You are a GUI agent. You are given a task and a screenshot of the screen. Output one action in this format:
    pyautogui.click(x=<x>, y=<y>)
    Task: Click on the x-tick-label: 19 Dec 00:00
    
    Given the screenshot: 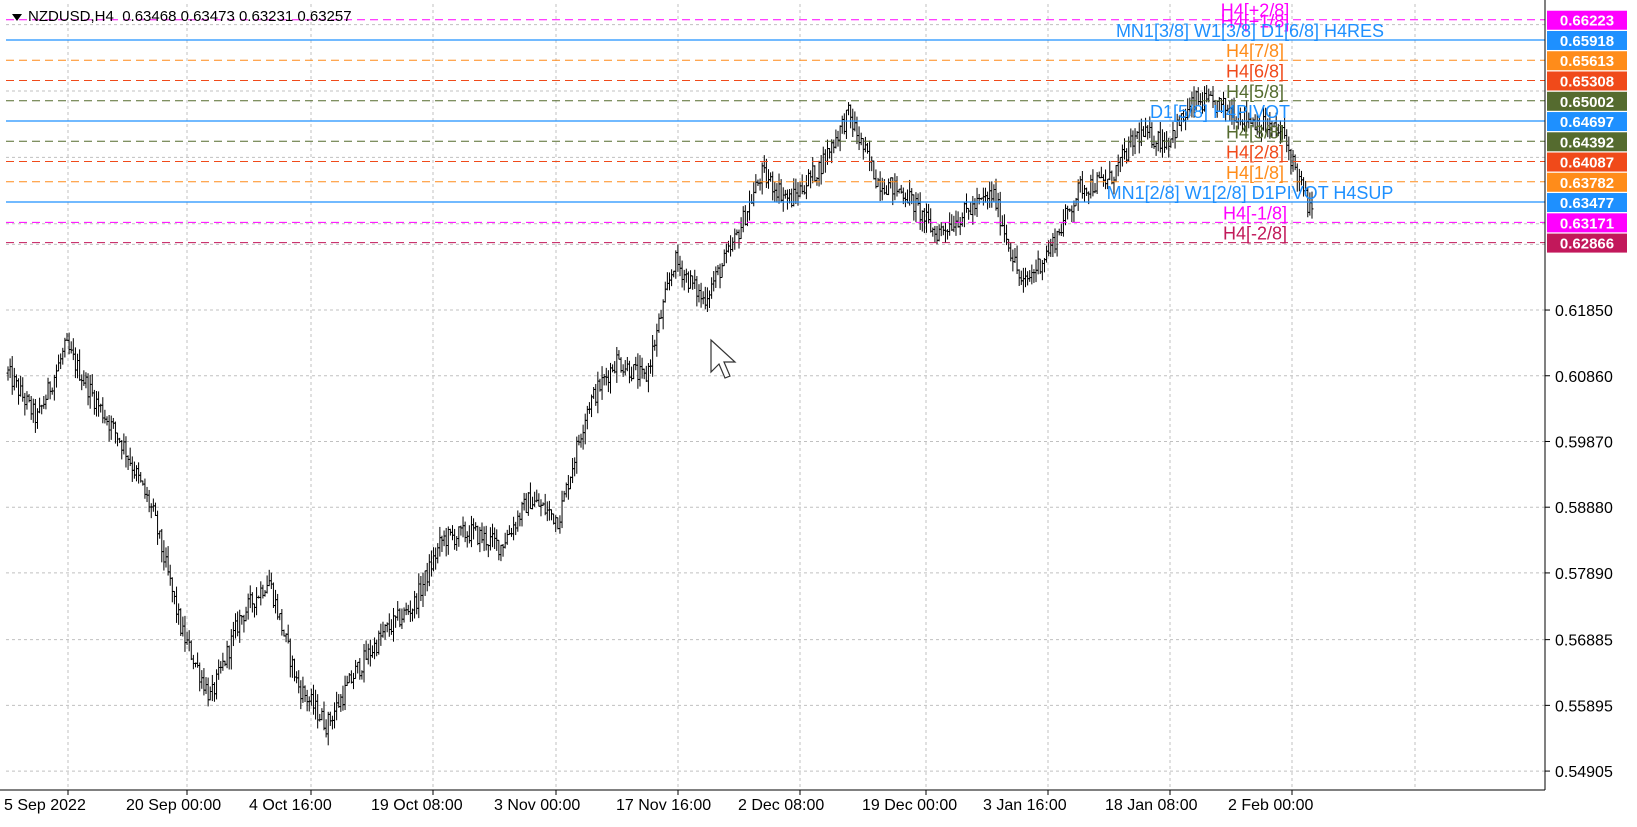 What is the action you would take?
    pyautogui.click(x=909, y=805)
    